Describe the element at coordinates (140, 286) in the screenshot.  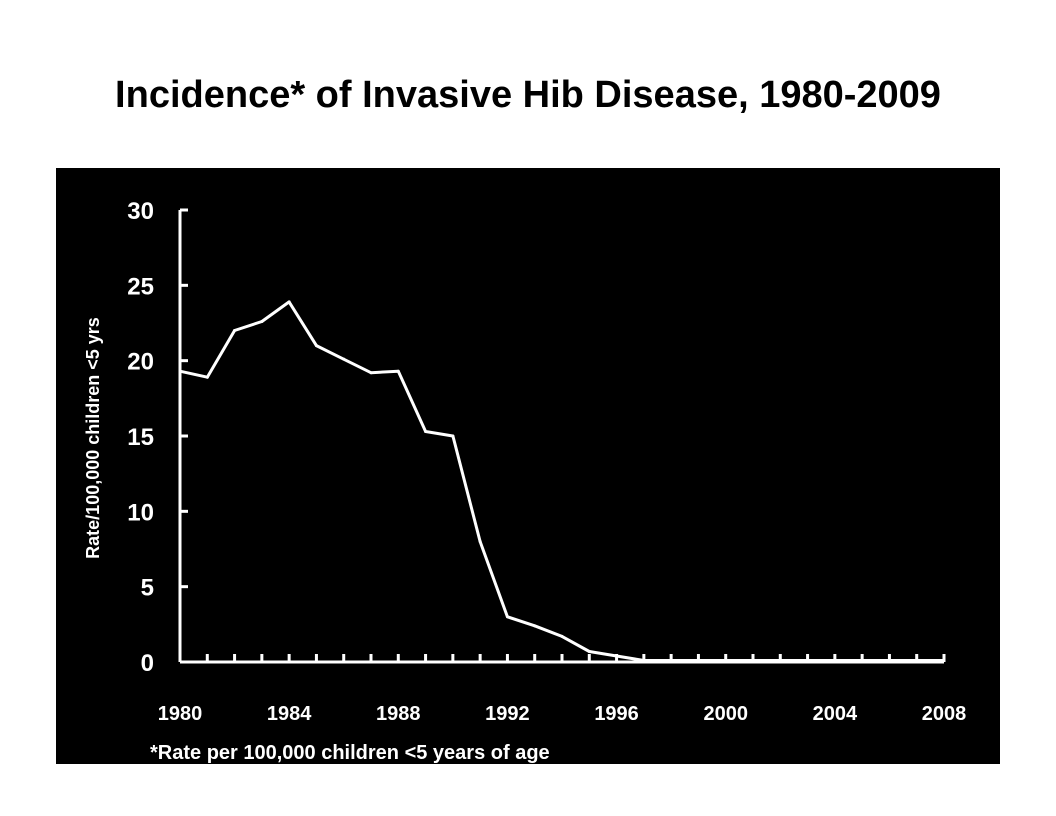
I see `y-tick-label: 25` at that location.